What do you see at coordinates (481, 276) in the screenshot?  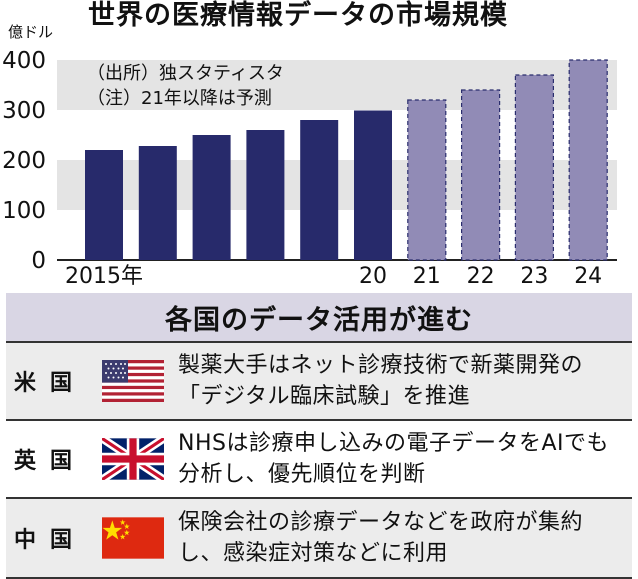 I see `x-tick-label: 22` at bounding box center [481, 276].